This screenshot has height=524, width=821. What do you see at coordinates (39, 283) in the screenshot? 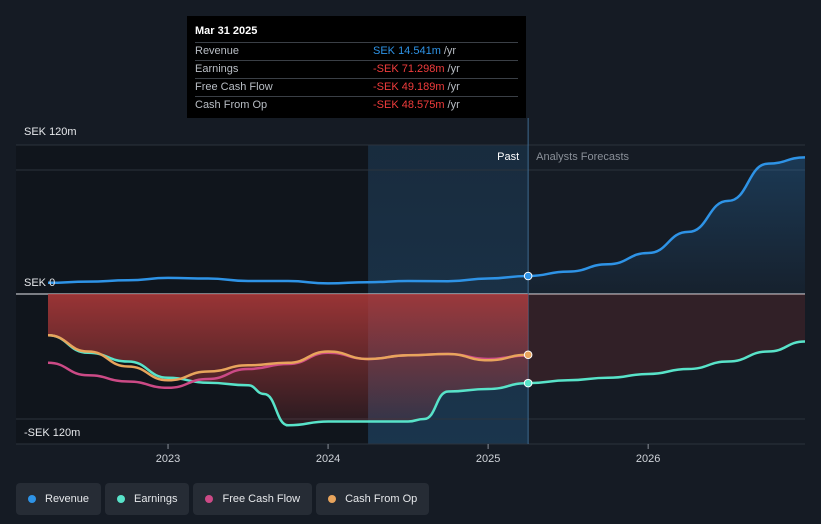
I see `y-axis-label: SEK 0` at bounding box center [39, 283].